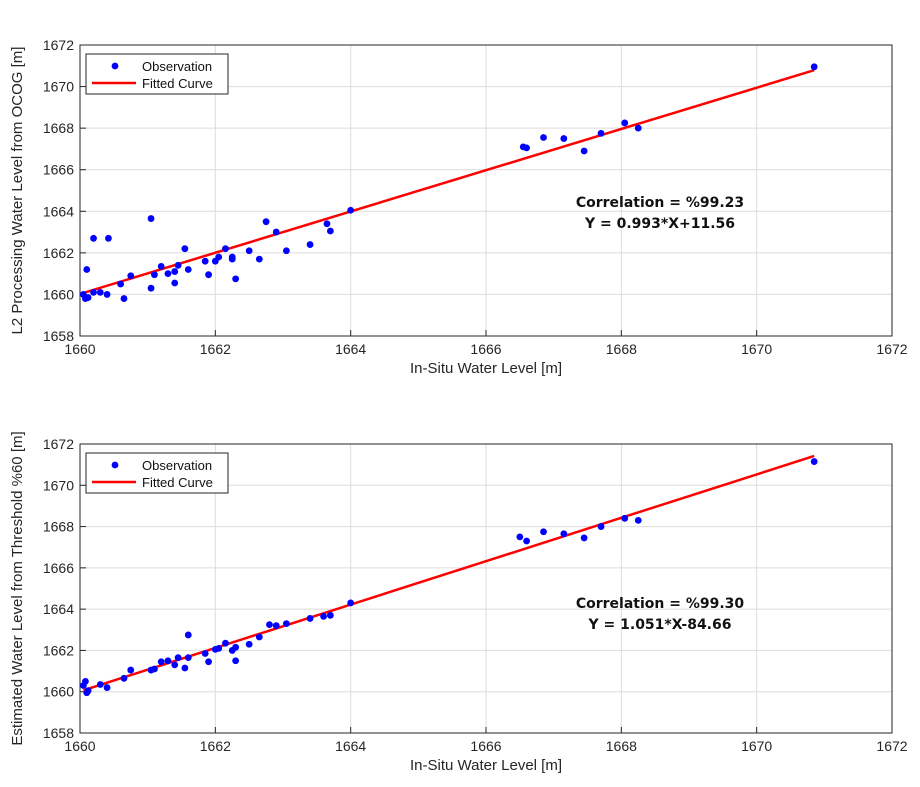  Describe the element at coordinates (891, 746) in the screenshot. I see `x-tick-label: 1672` at that location.